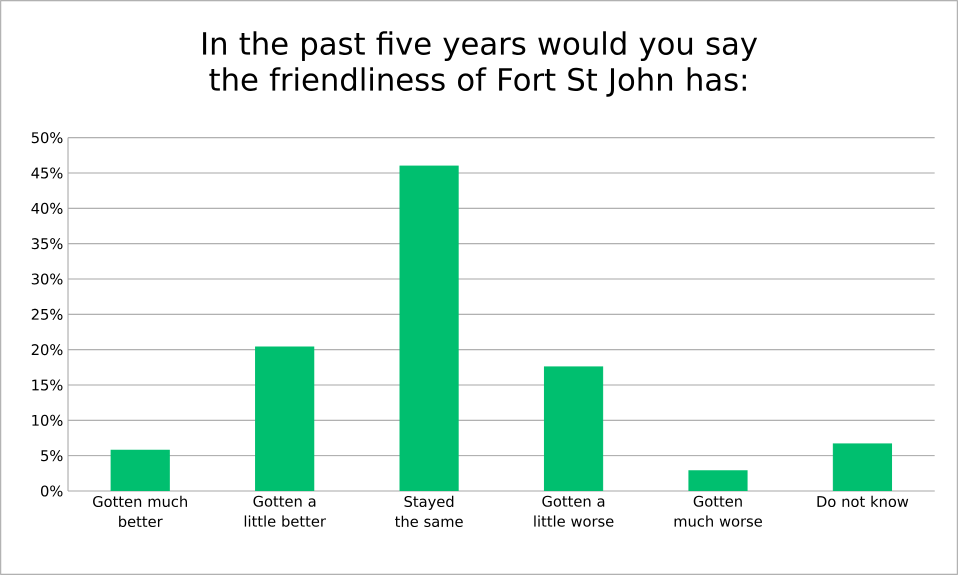  I want to click on y-tick-label: 15%, so click(47, 385).